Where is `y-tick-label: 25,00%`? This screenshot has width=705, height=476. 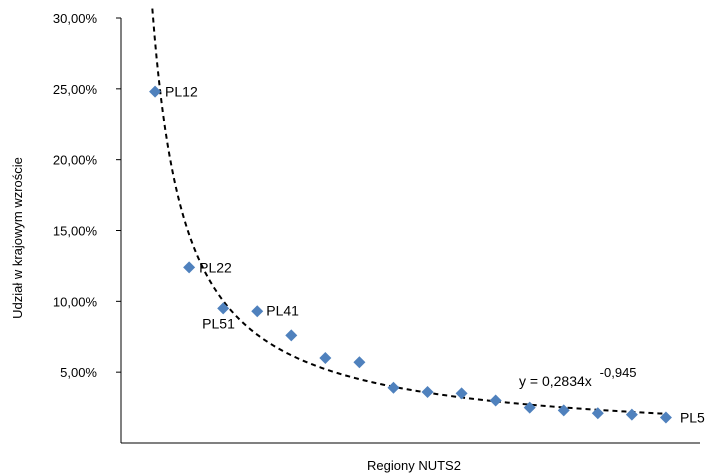 y-tick-label: 25,00% is located at coordinates (75, 89).